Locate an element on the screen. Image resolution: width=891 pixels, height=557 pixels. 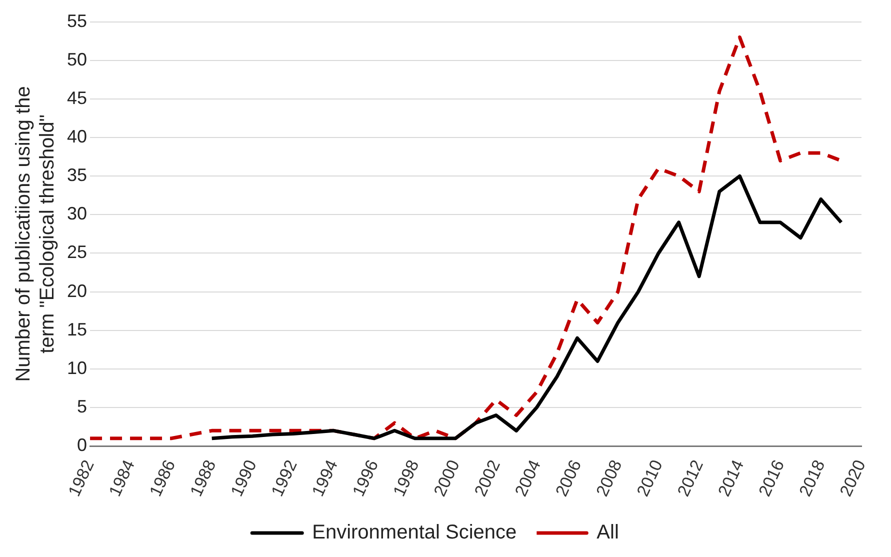
x-tick-label: 2004 is located at coordinates (528, 478).